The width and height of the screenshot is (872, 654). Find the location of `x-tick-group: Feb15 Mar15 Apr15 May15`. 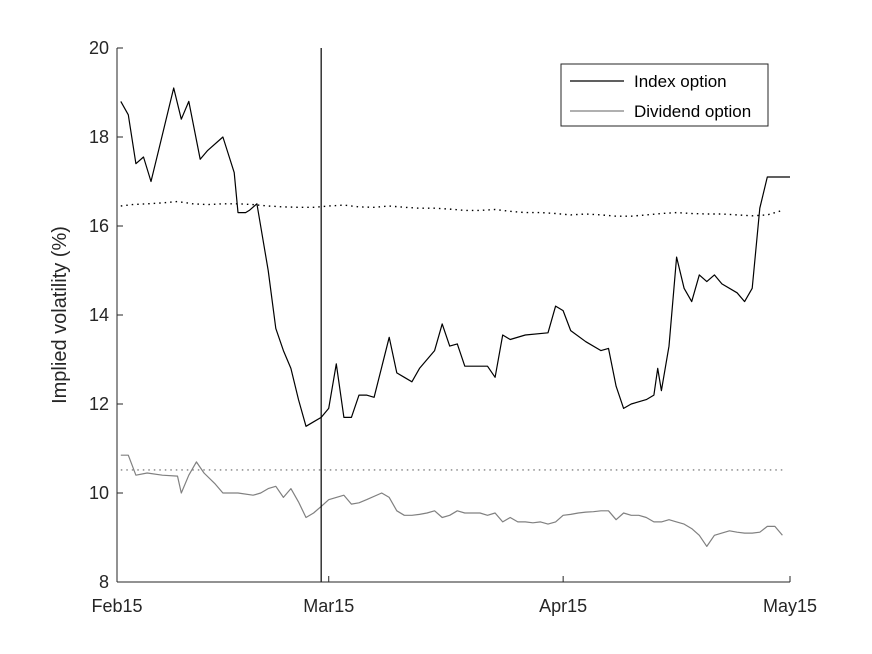

x-tick-group: Feb15 Mar15 Apr15 May15 is located at coordinates (454, 596).